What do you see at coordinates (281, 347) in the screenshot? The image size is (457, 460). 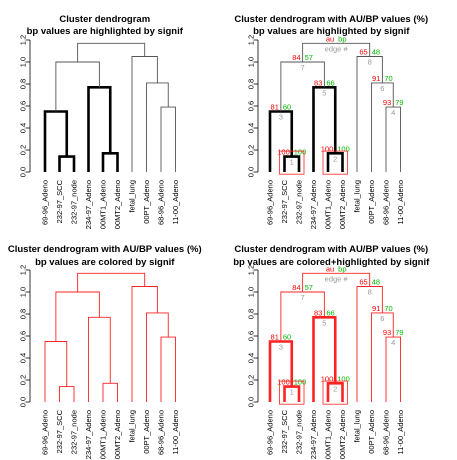 I see `edge-number: 3` at bounding box center [281, 347].